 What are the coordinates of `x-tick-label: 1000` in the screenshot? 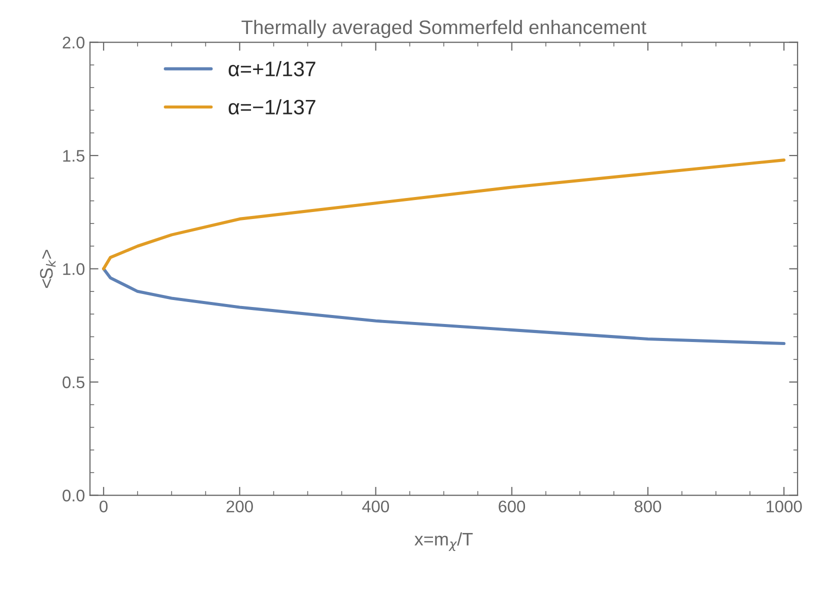 It's located at (784, 506).